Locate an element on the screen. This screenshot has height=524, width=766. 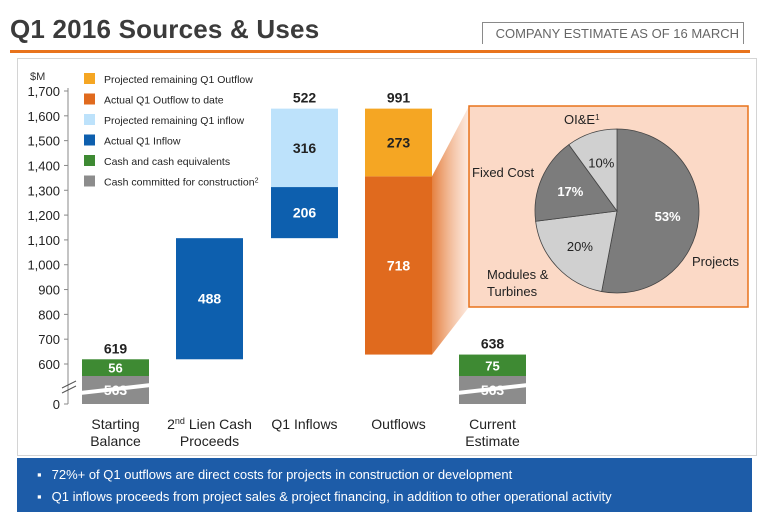
pie-label-modules: Turbines is located at coordinates (512, 291).